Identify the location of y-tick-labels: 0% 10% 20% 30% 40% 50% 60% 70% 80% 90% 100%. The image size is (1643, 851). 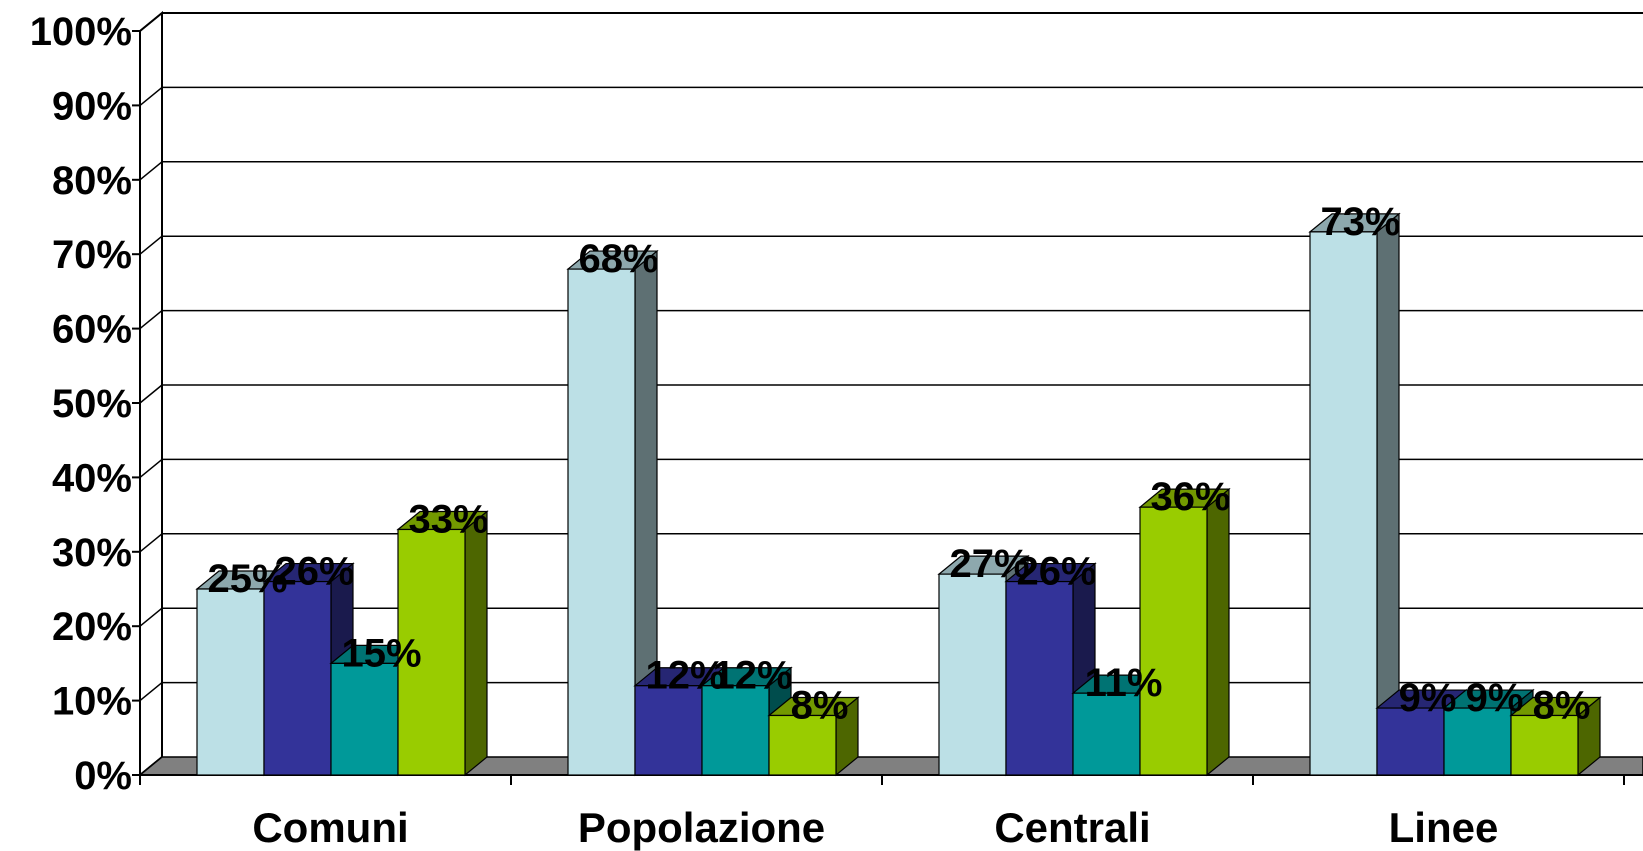
(81, 404).